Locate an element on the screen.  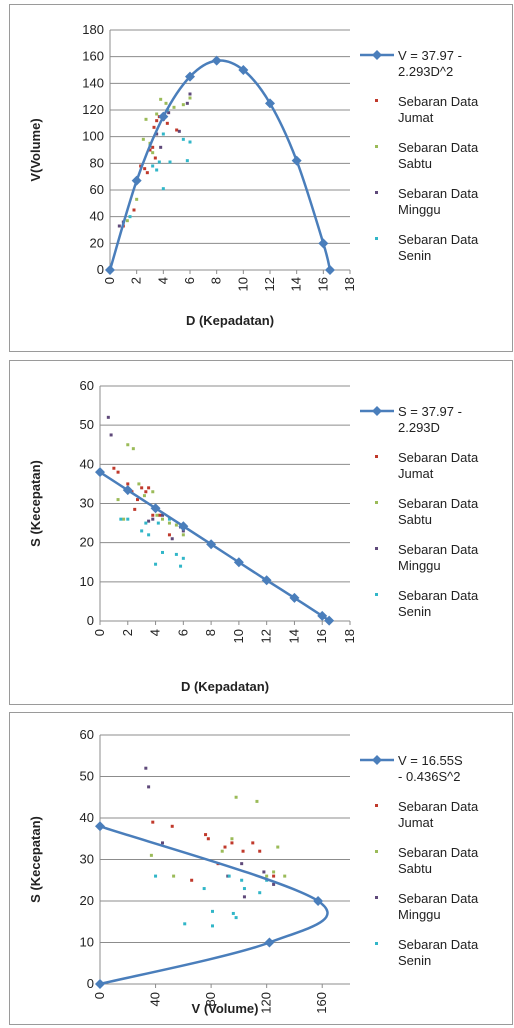
x-tick-label: 18 is located at coordinates (349, 636).